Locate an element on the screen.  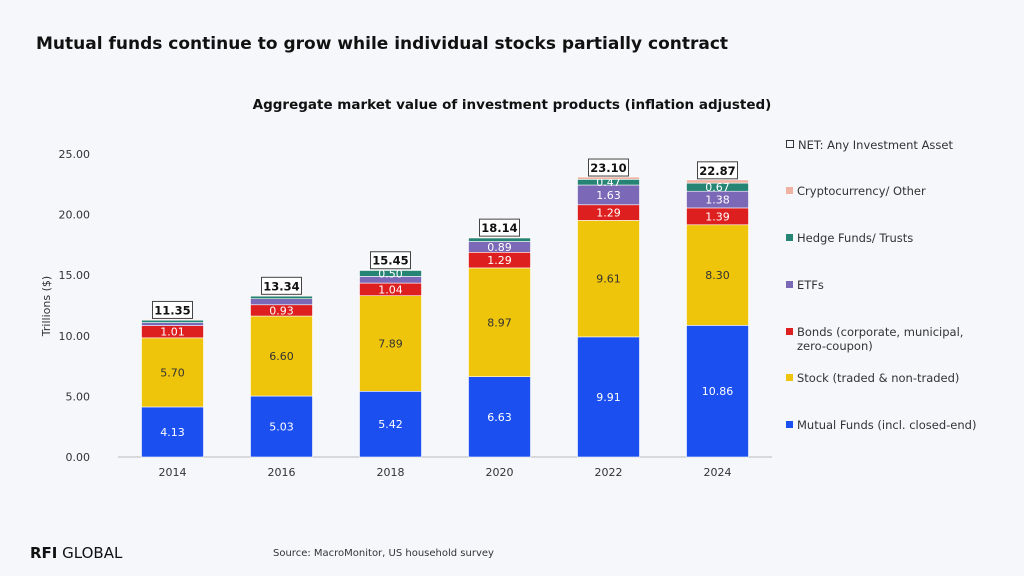
data-label: 4.13 is located at coordinates (172, 432).